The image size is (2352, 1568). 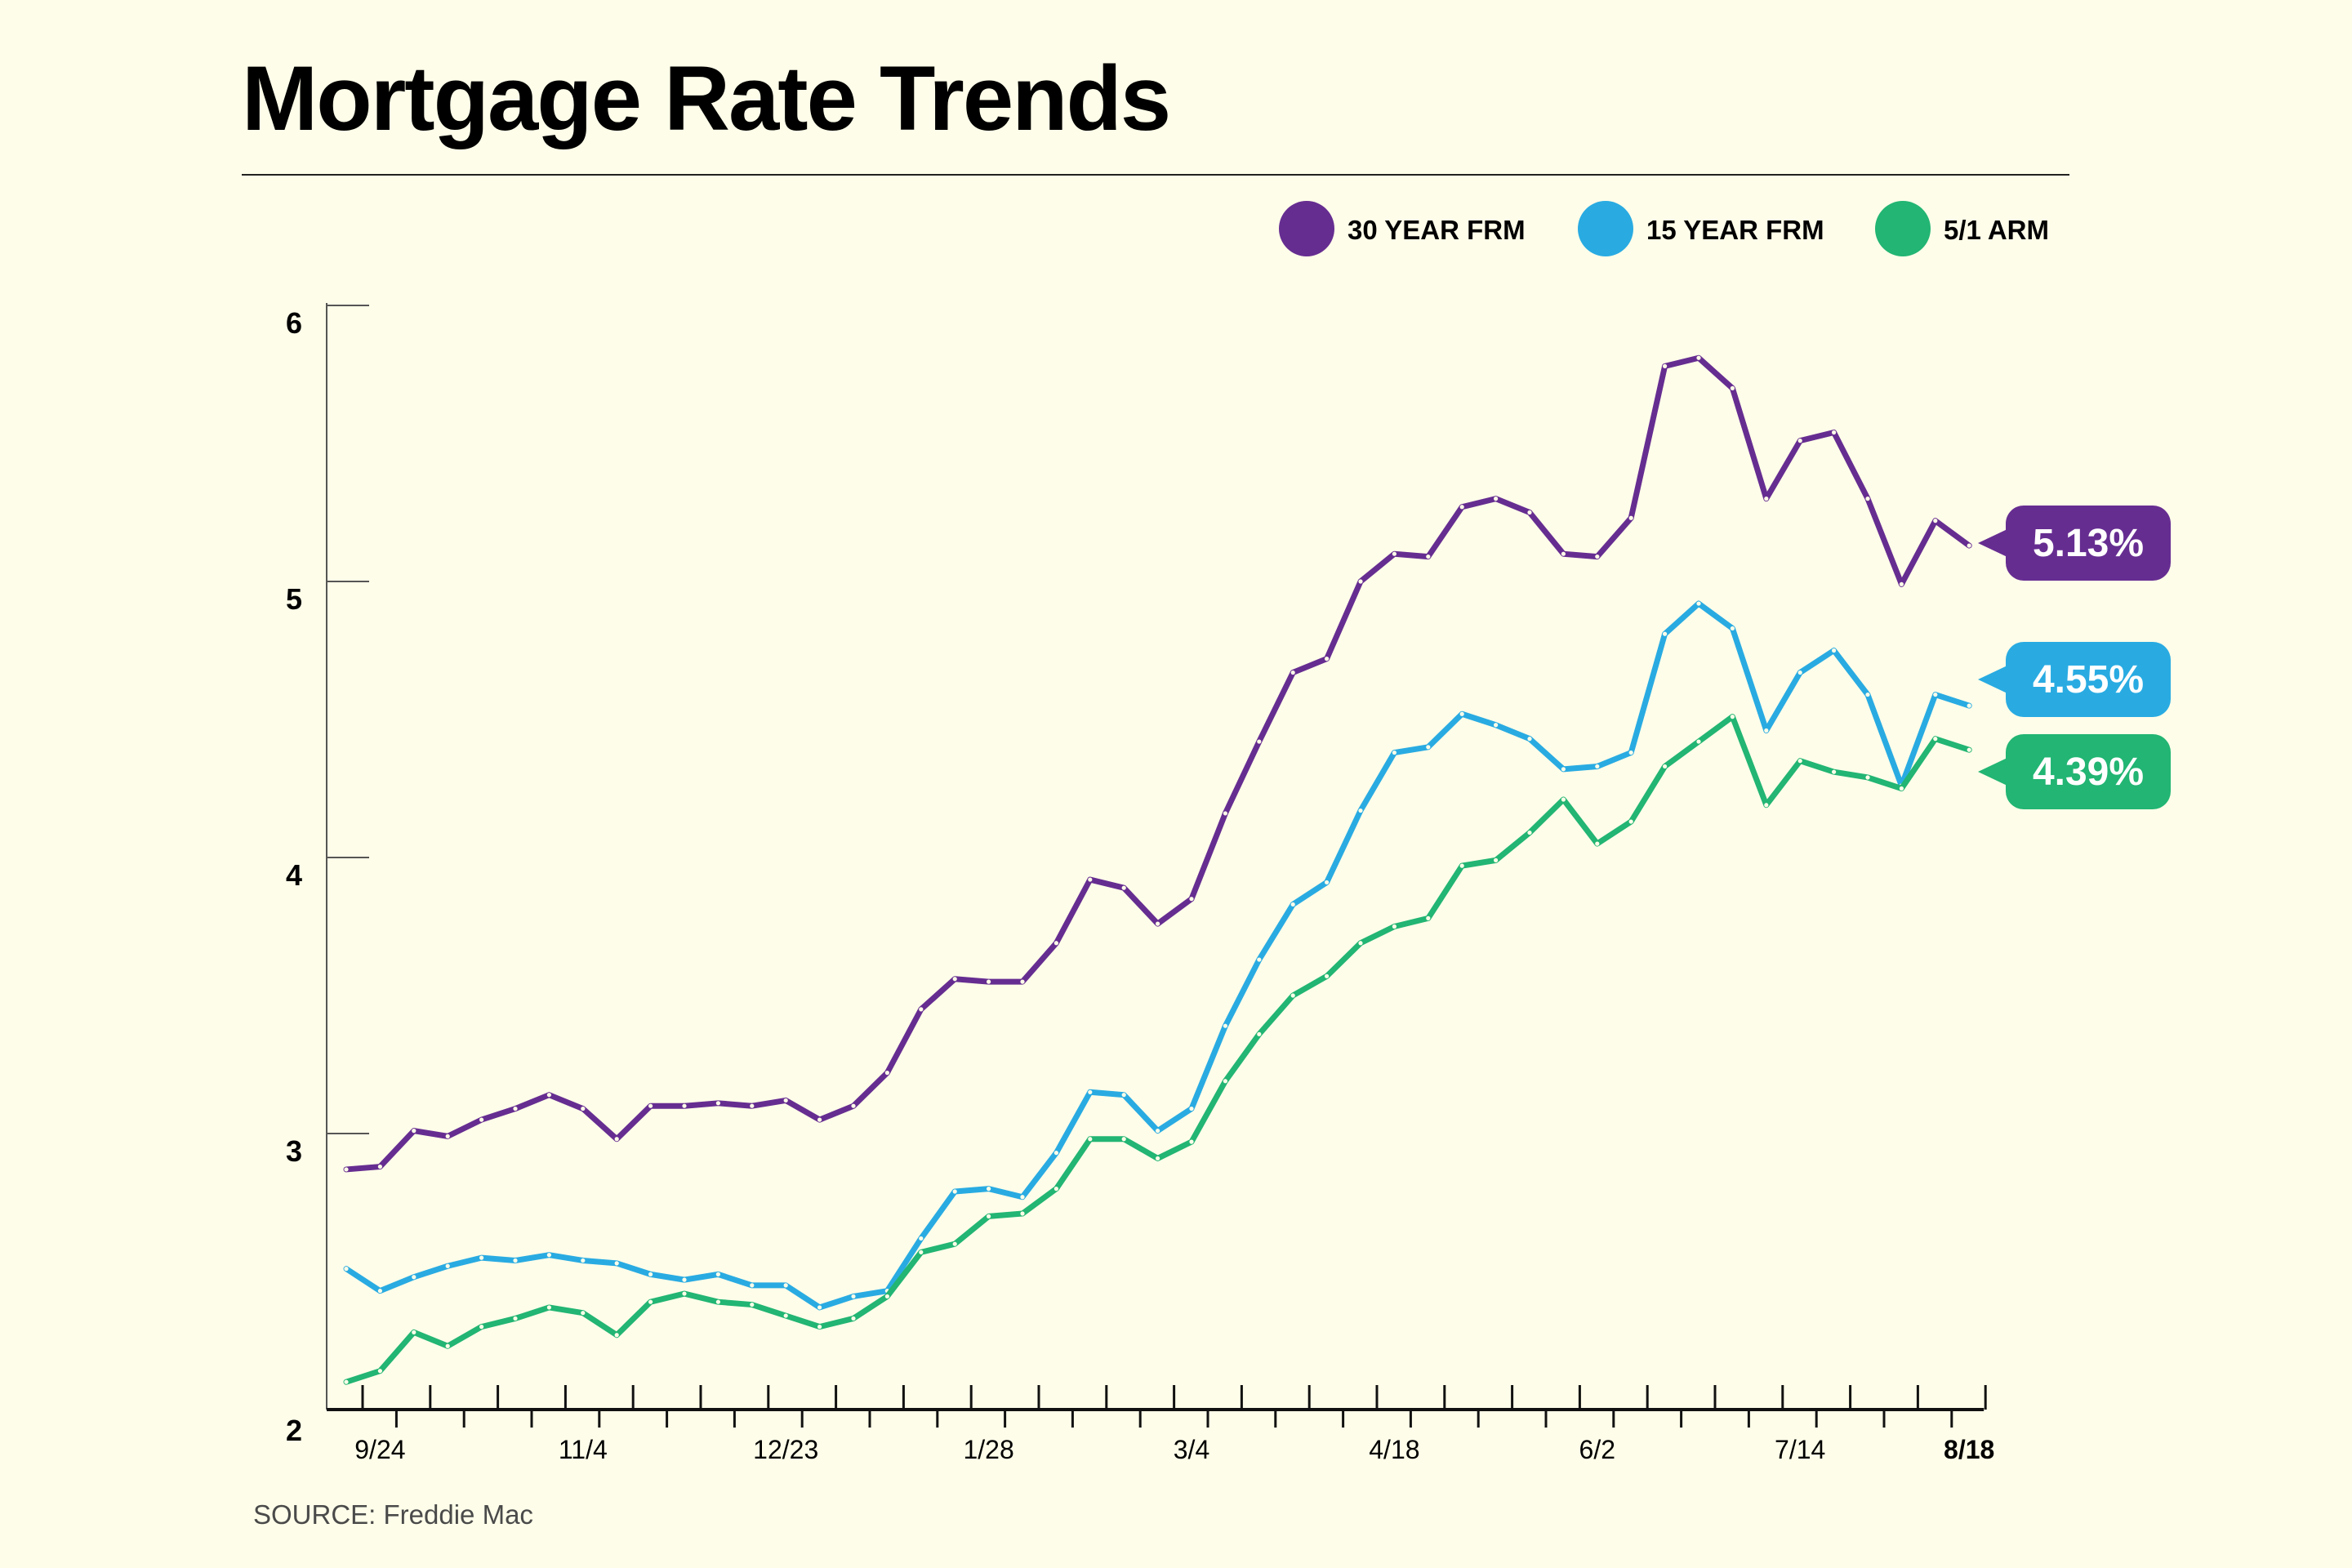 I want to click on x-tick-label: 7/14, so click(x=1800, y=1449).